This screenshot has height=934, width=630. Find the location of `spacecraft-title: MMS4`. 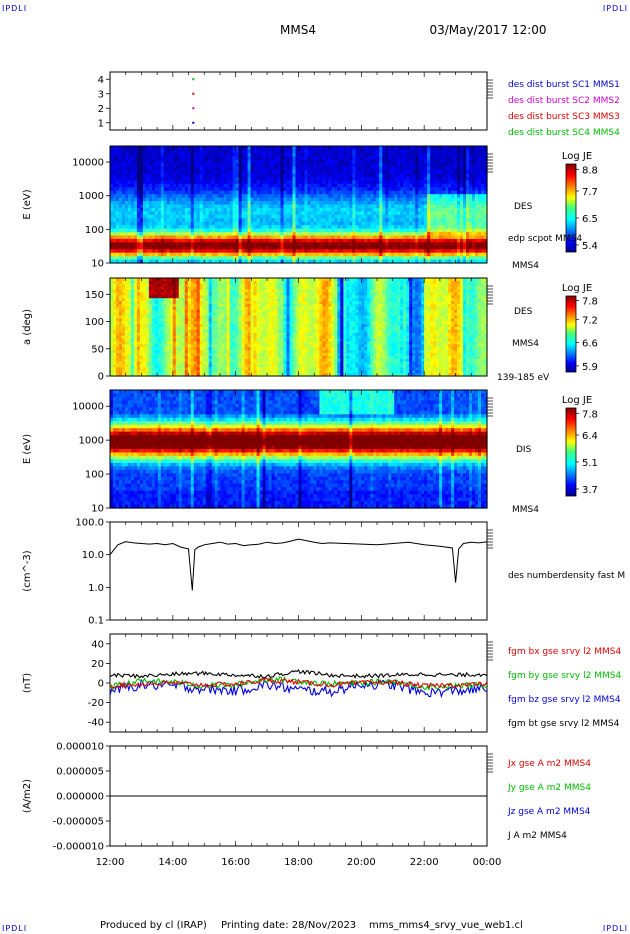

spacecraft-title: MMS4 is located at coordinates (298, 30).